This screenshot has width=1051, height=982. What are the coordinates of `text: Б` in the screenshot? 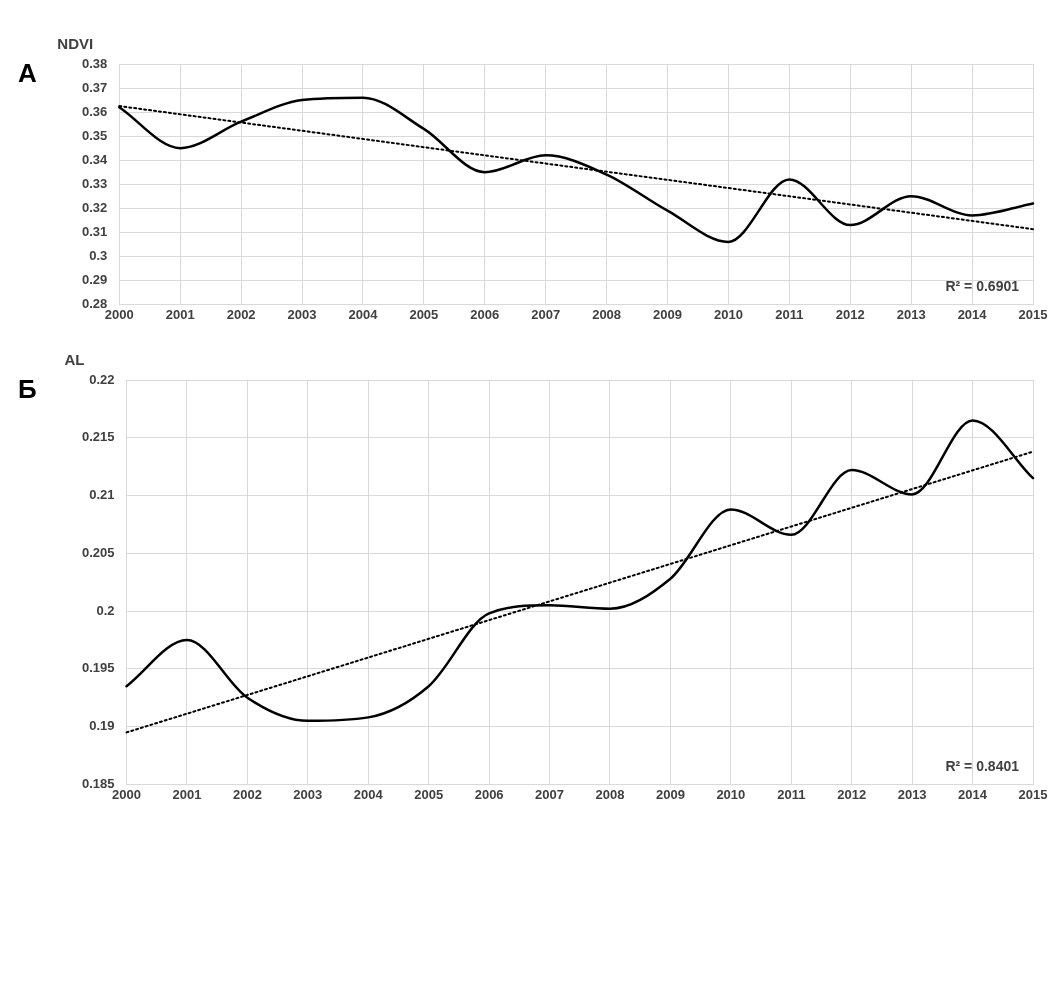 It's located at (27, 389).